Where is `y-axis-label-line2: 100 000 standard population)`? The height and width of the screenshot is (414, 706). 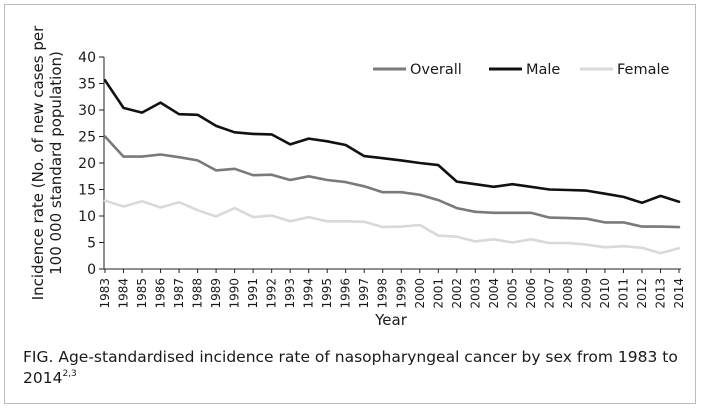 y-axis-label-line2: 100 000 standard population) is located at coordinates (56, 163).